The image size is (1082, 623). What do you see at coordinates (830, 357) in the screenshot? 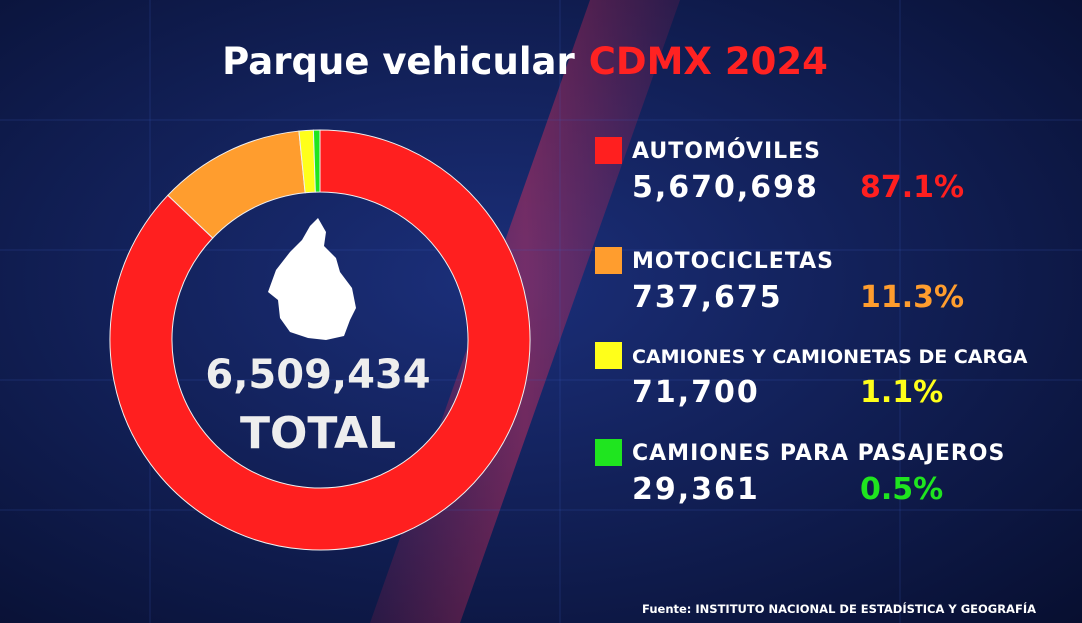
I see `legend-label: CAMIONES Y CAMIONETAS DE CARGA` at bounding box center [830, 357].